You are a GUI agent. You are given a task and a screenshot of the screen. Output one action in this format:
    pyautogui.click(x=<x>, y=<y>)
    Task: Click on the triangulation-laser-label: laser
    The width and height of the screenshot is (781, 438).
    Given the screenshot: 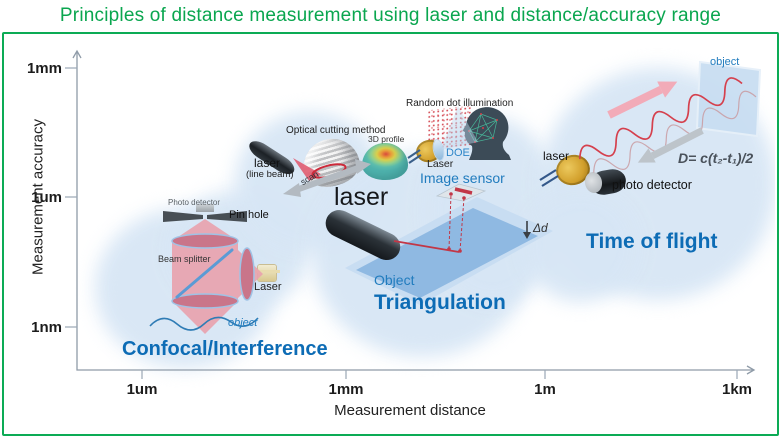 What is the action you would take?
    pyautogui.click(x=361, y=197)
    